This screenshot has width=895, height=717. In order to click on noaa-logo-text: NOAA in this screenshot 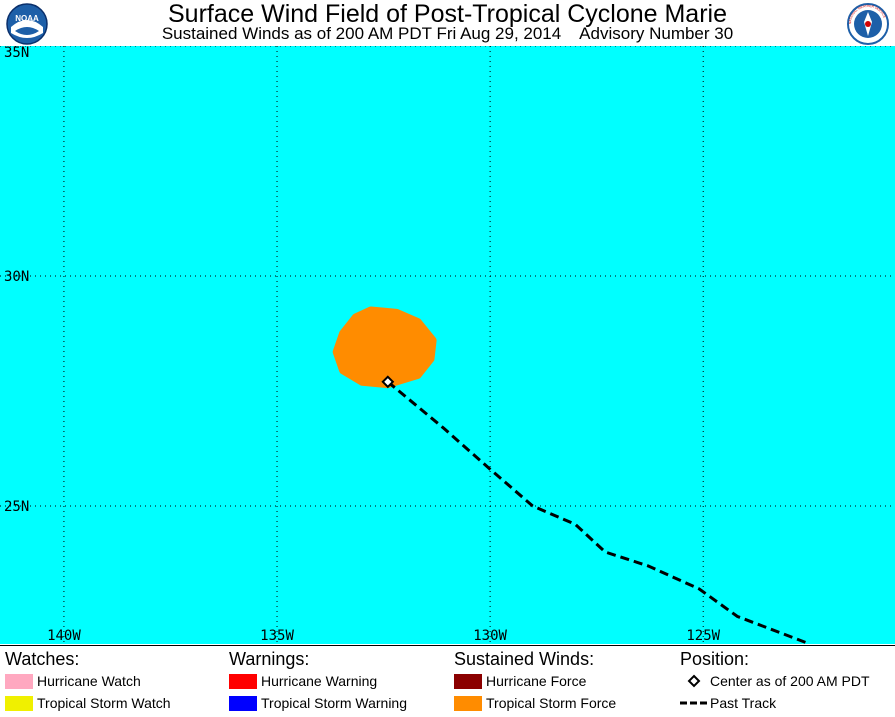, I will do `click(27, 18)`.